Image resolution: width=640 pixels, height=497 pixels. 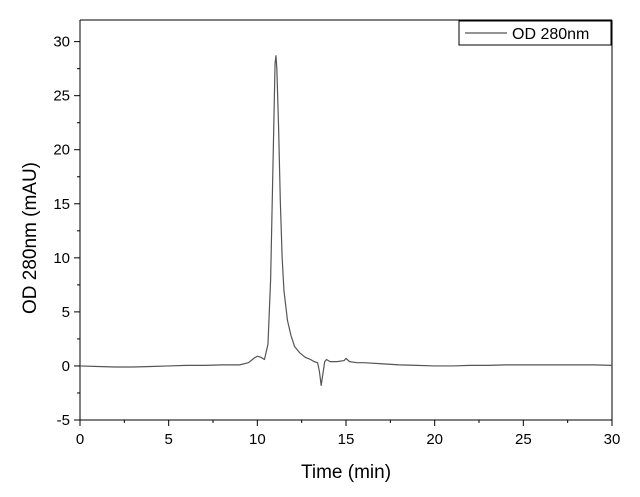 I want to click on x-tick-label: 30, so click(x=612, y=439).